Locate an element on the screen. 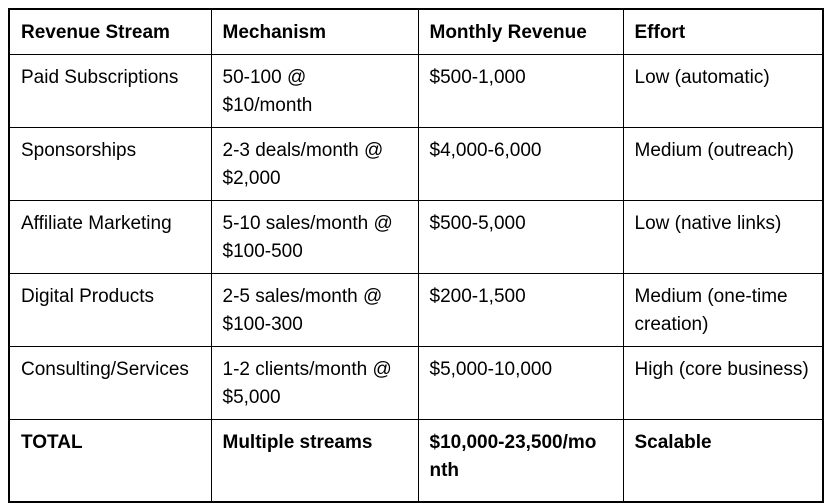  cell-effort: Scalable is located at coordinates (723, 460).